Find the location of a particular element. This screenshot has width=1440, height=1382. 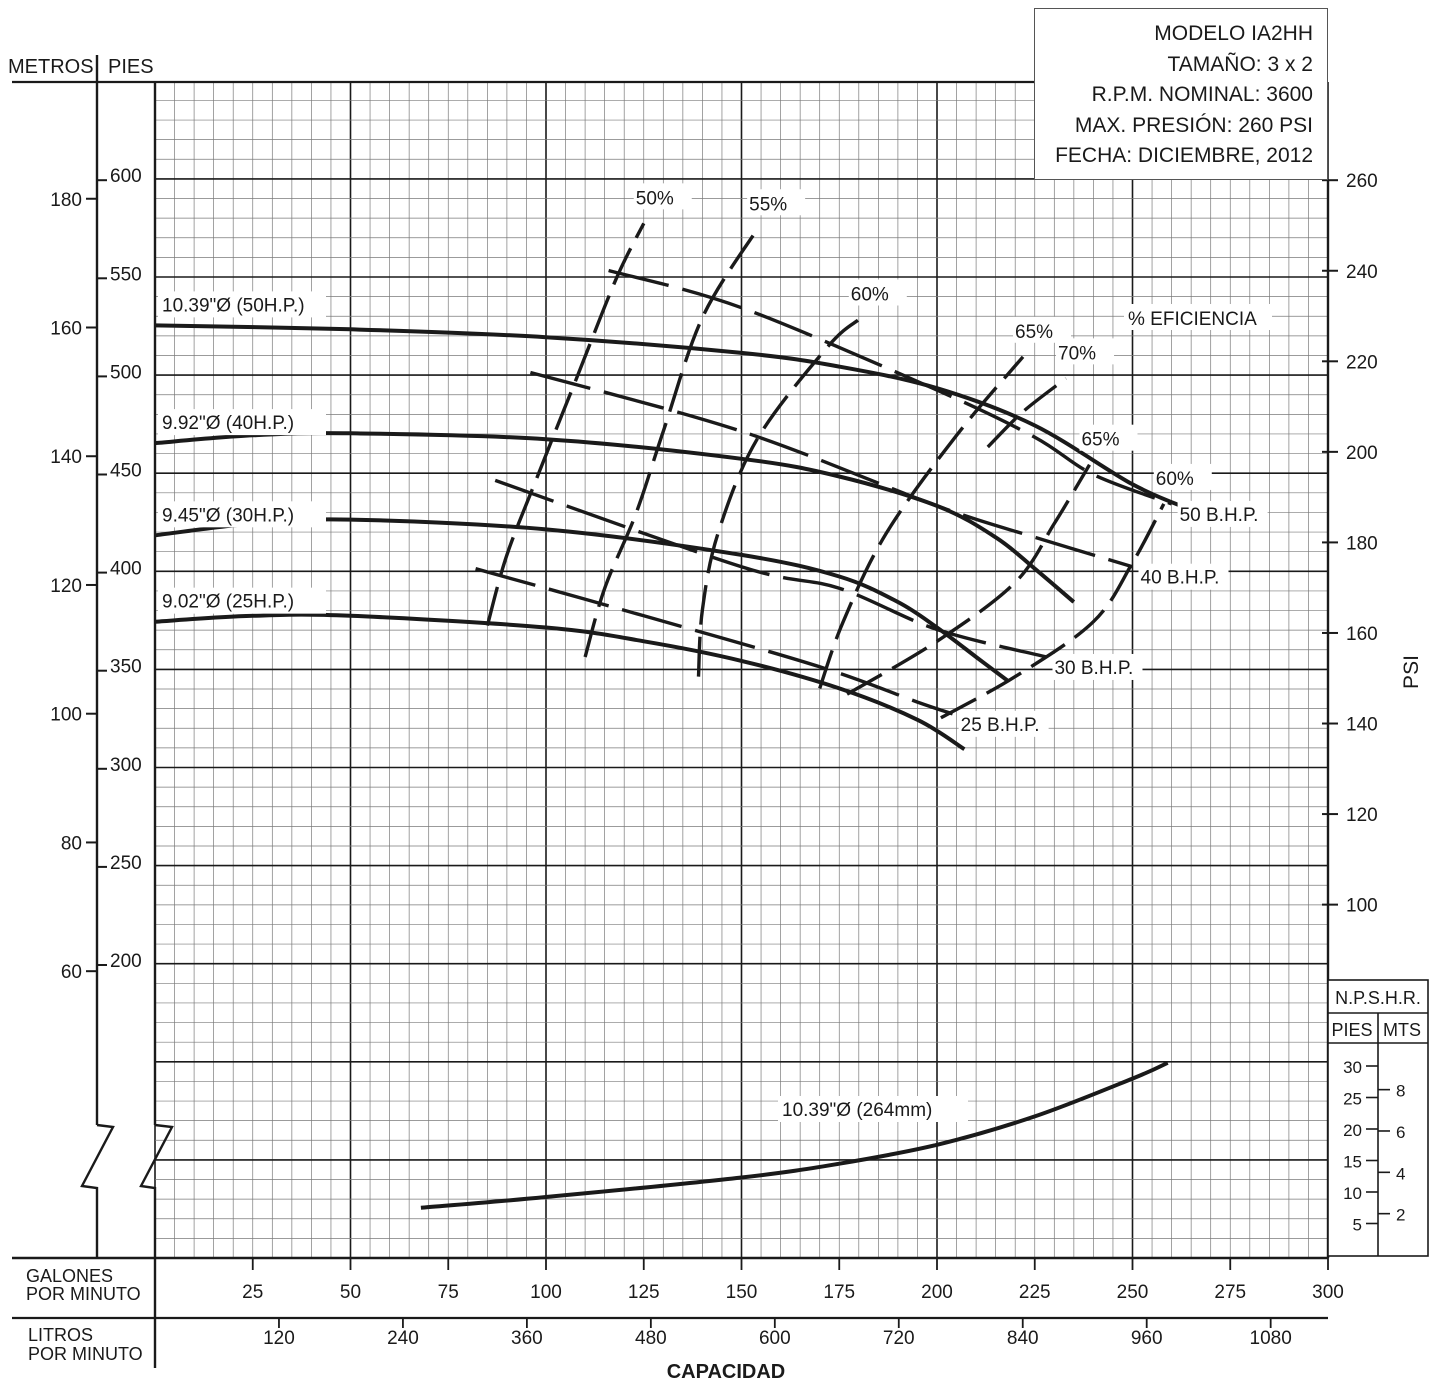

metros-tick-label: 180 is located at coordinates (66, 200).